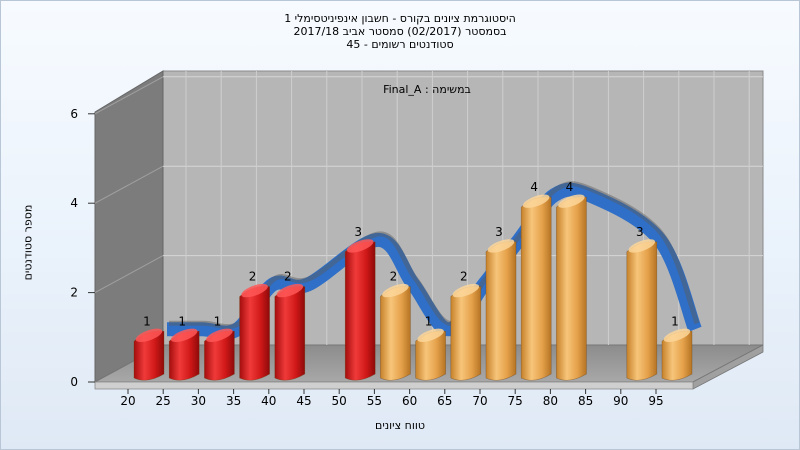 This screenshot has height=450, width=800. Describe the element at coordinates (515, 401) in the screenshot. I see `x-tick-label: 75` at that location.